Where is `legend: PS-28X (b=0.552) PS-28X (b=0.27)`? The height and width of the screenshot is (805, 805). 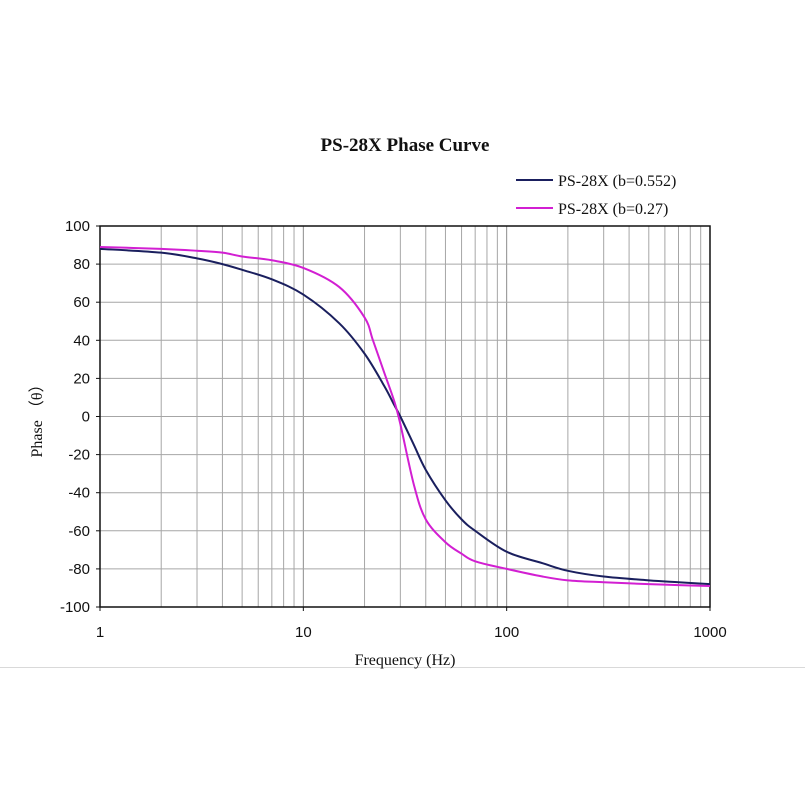 legend: PS-28X (b=0.552) PS-28X (b=0.27) is located at coordinates (596, 195).